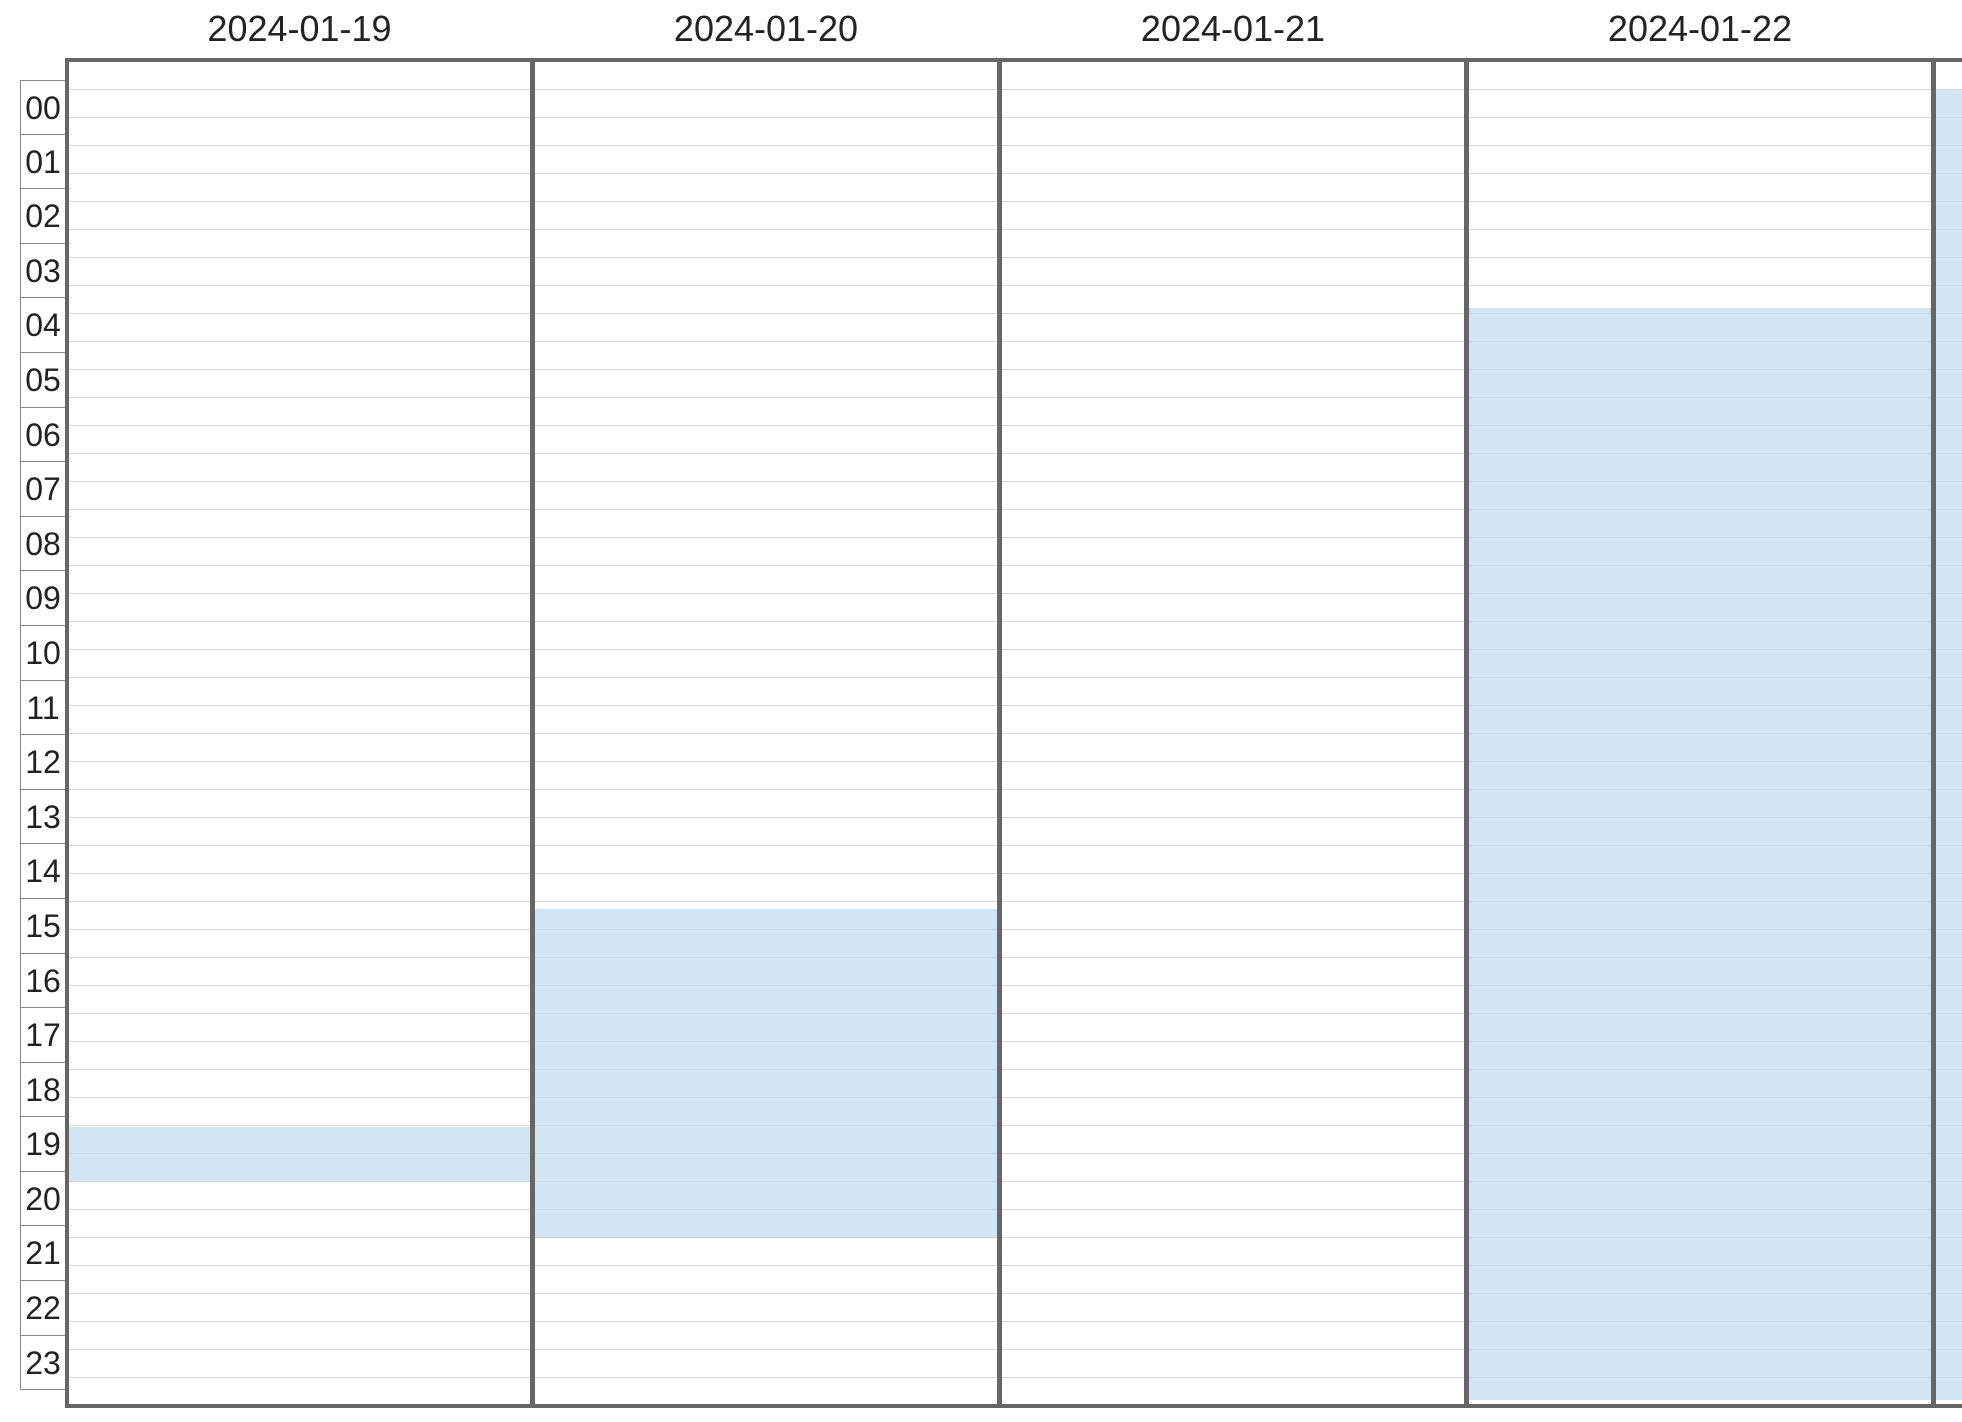 The image size is (1962, 1422). I want to click on hour-label: 21, so click(43, 1254).